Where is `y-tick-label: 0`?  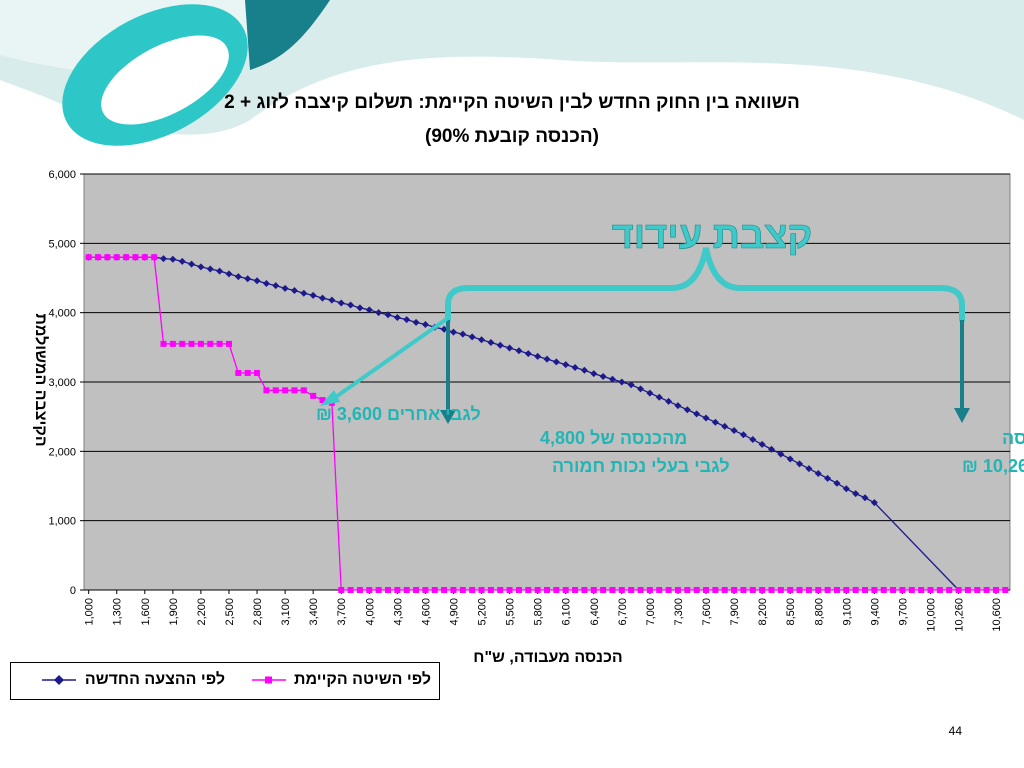
y-tick-label: 0 is located at coordinates (73, 591).